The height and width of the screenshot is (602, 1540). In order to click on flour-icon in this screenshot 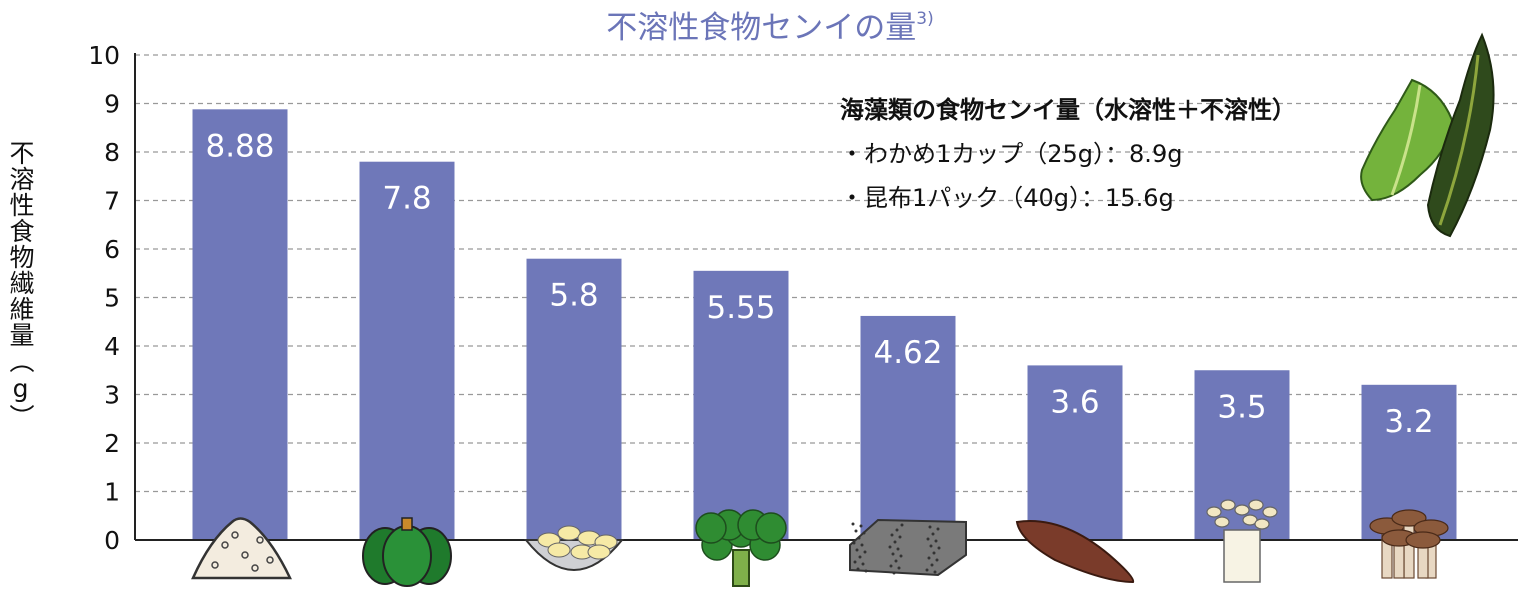, I will do `click(241, 548)`.